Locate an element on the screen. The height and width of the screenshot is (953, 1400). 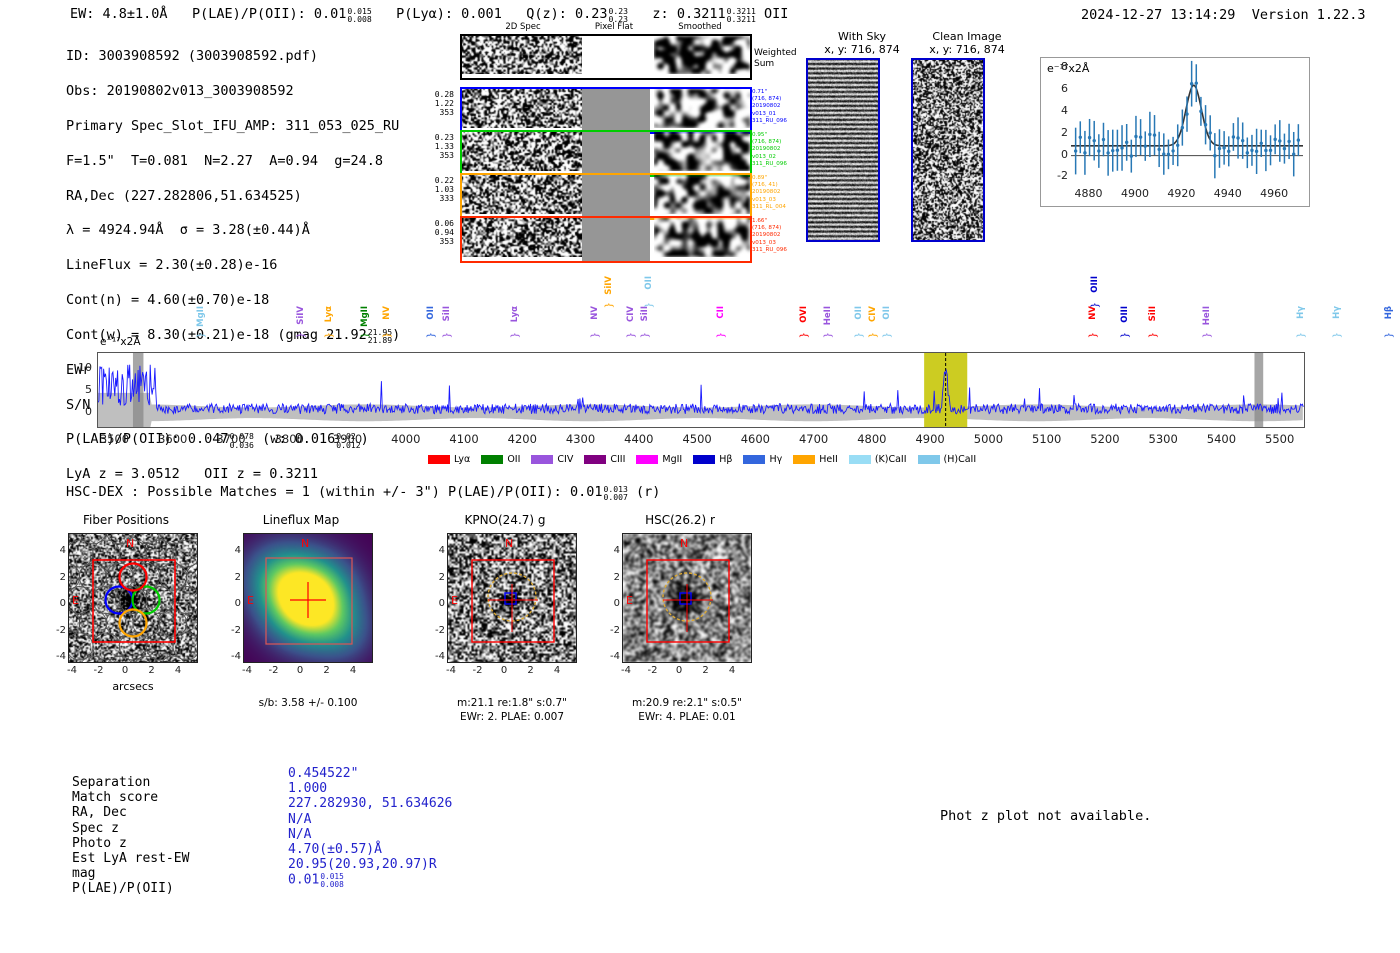
spec2d-row-3-smoothed is located at coordinates (702, 237).